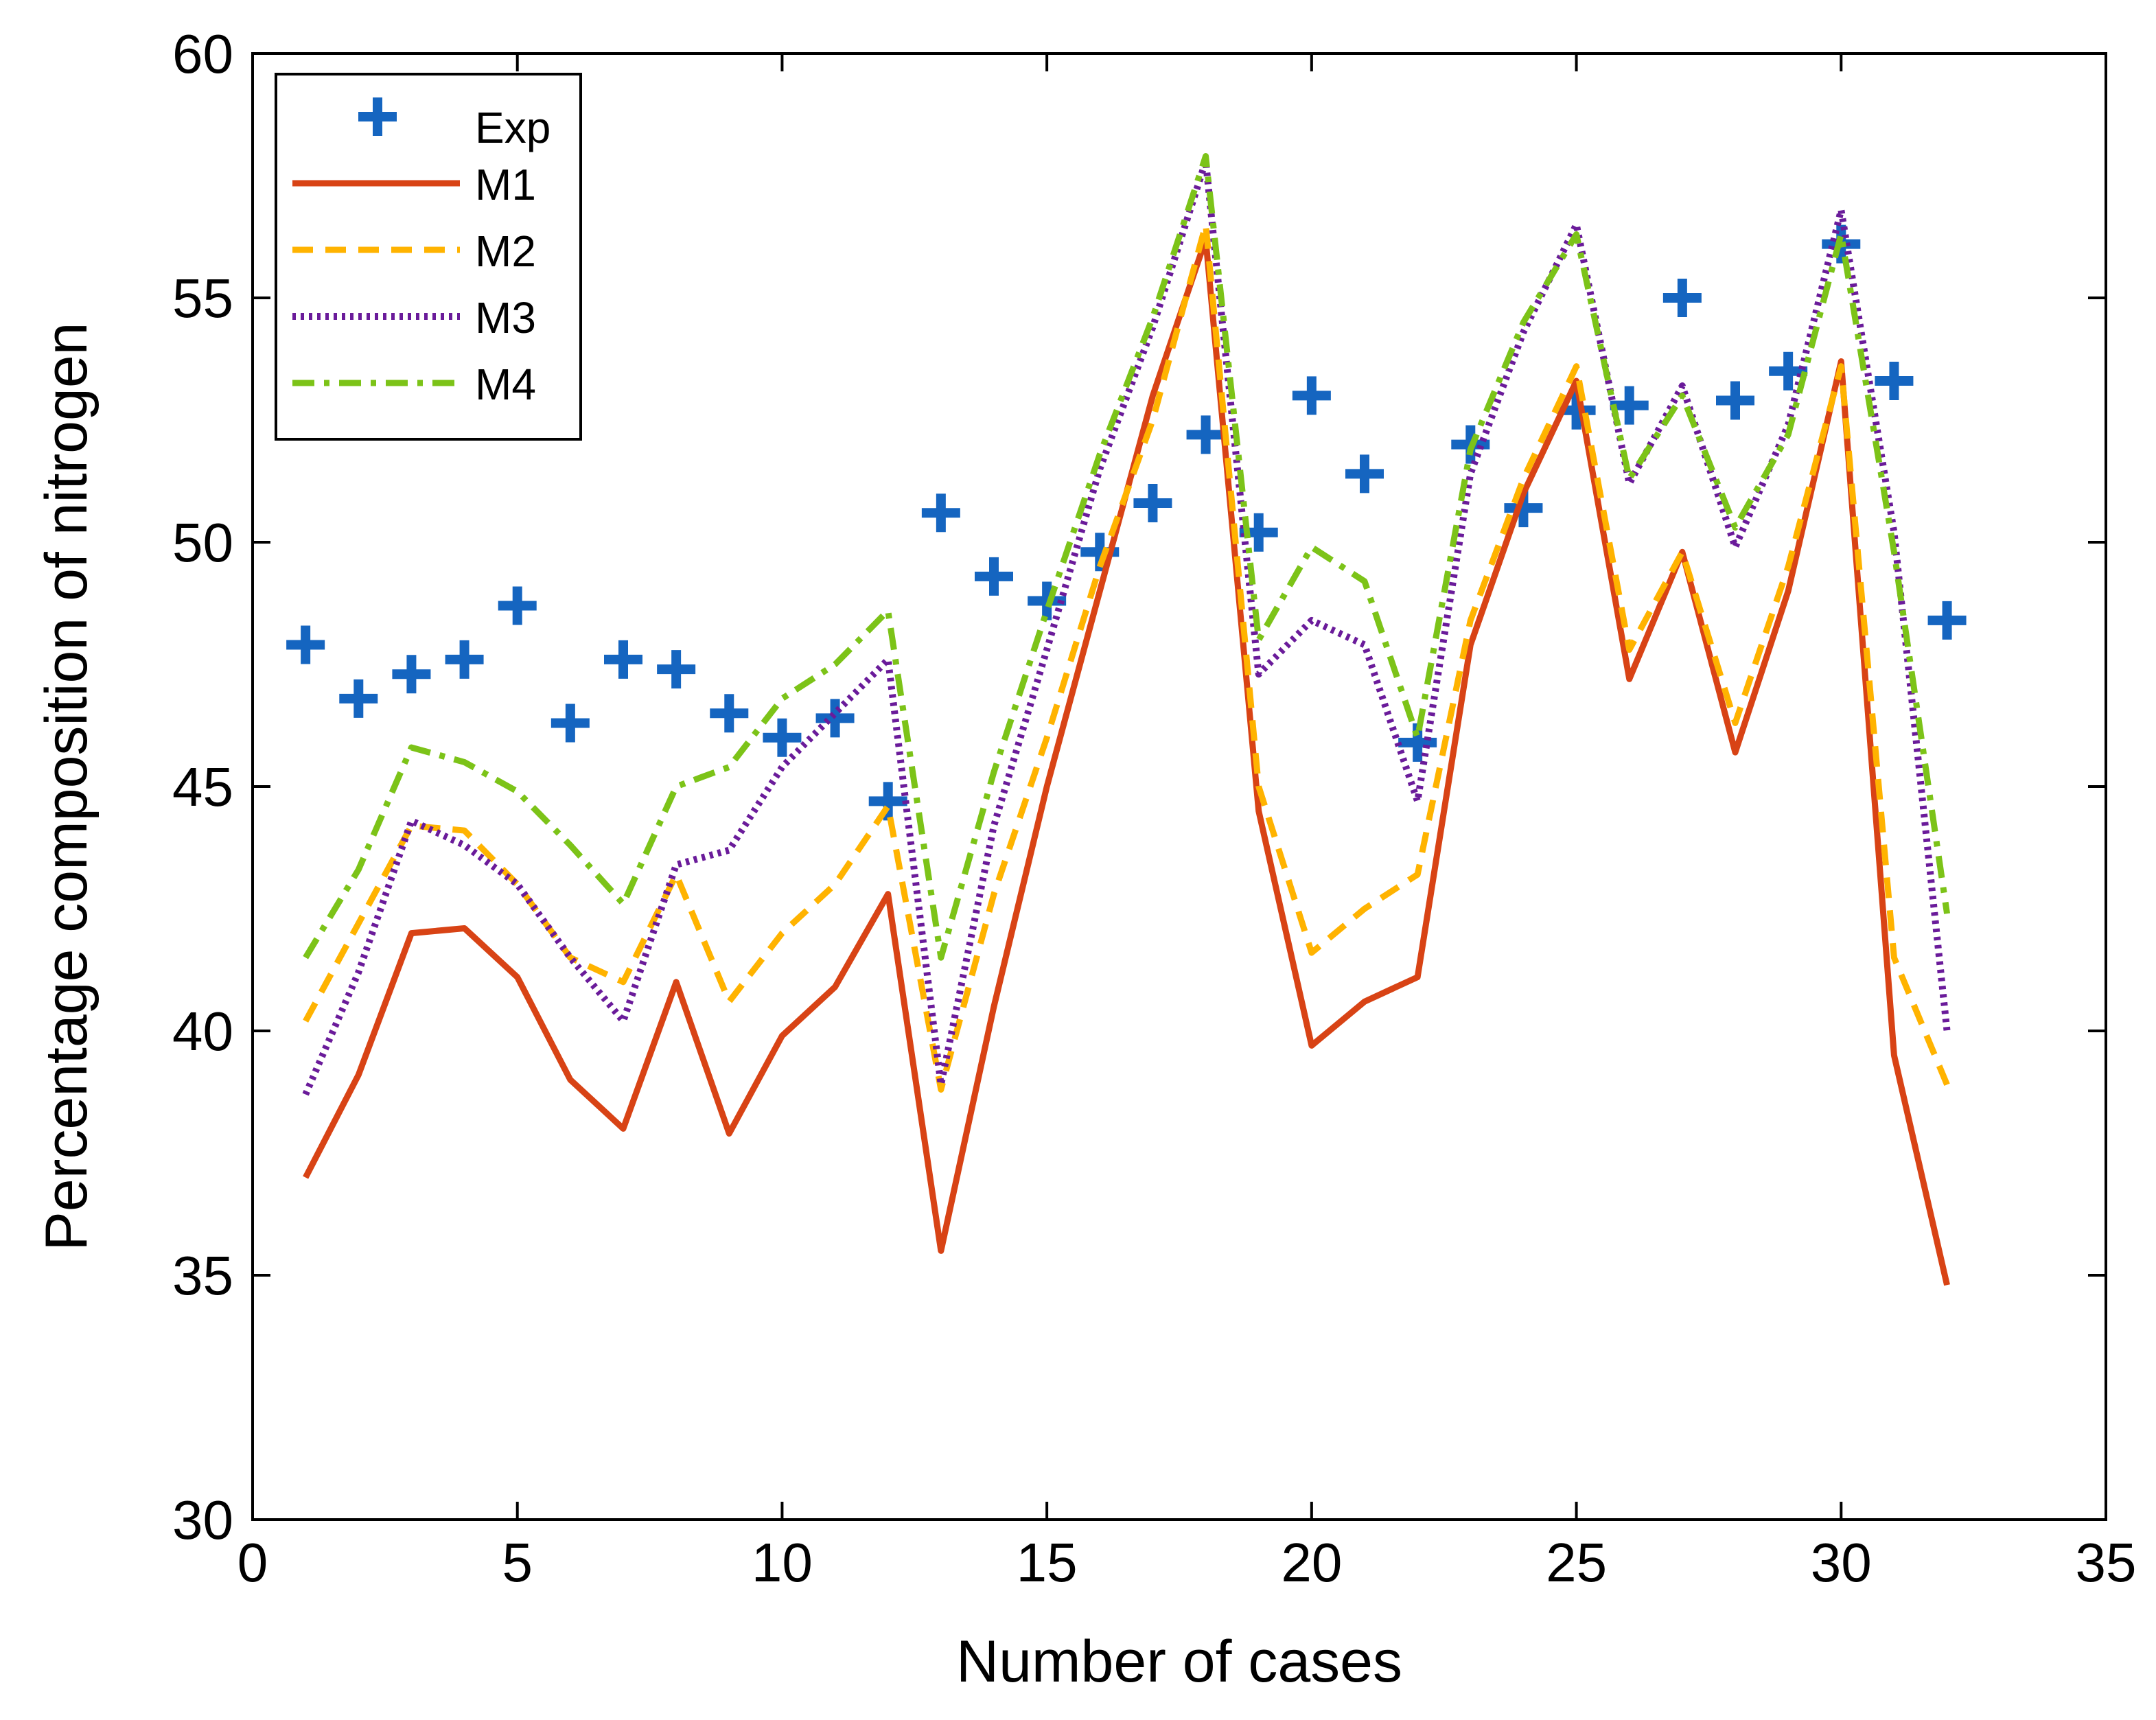 The image size is (2156, 1720). What do you see at coordinates (377, 116) in the screenshot?
I see `legend-symbol-exp` at bounding box center [377, 116].